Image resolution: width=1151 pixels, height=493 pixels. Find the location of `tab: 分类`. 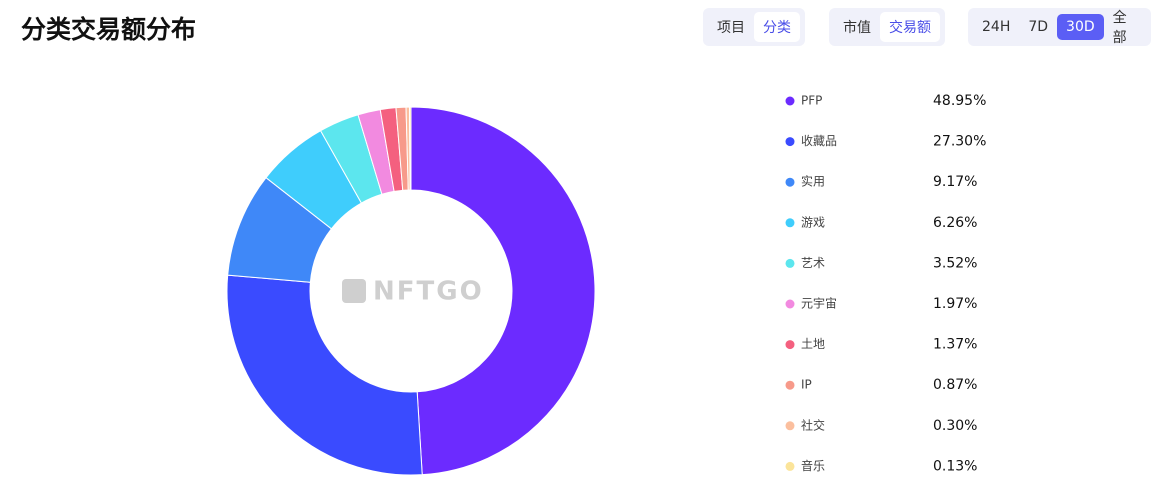

tab: 分类 is located at coordinates (777, 27).